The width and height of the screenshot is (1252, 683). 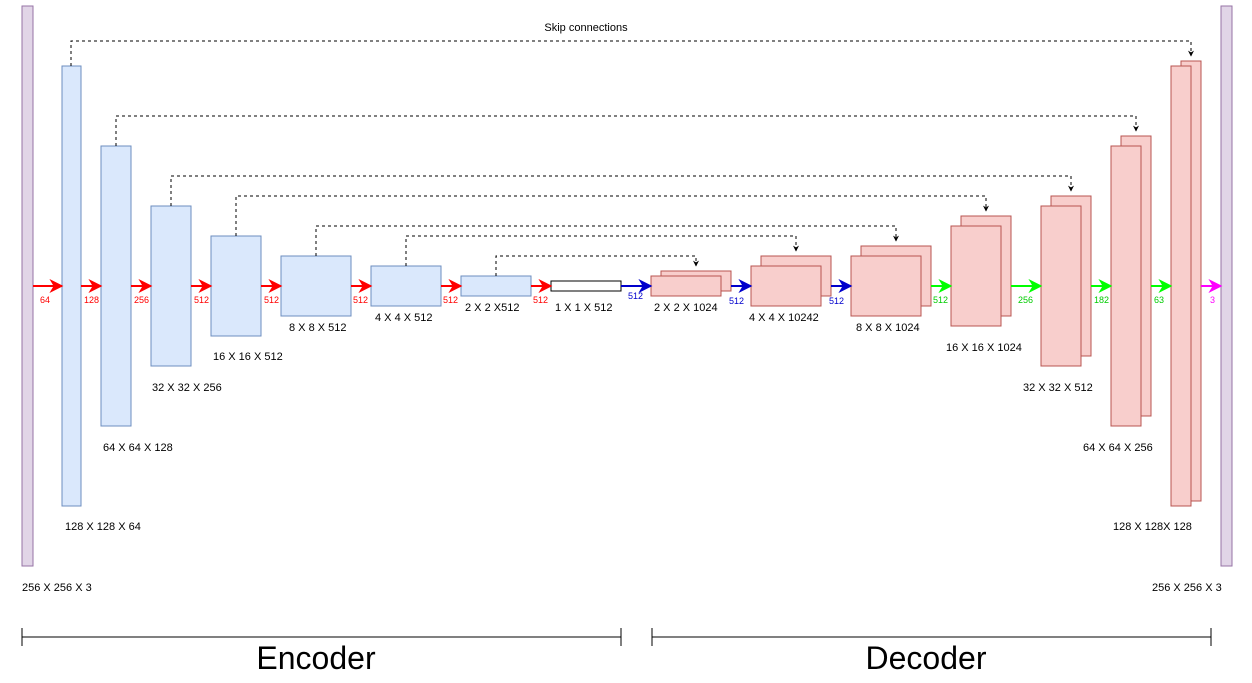 I want to click on dim-d3: 8 X 8 X 1024, so click(x=888, y=328).